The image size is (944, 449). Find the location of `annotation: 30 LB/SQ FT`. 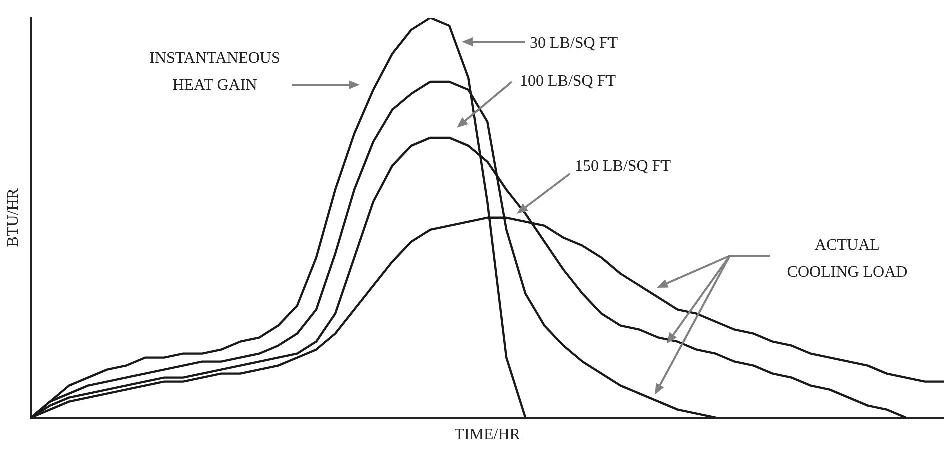

annotation: 30 LB/SQ FT is located at coordinates (575, 44).